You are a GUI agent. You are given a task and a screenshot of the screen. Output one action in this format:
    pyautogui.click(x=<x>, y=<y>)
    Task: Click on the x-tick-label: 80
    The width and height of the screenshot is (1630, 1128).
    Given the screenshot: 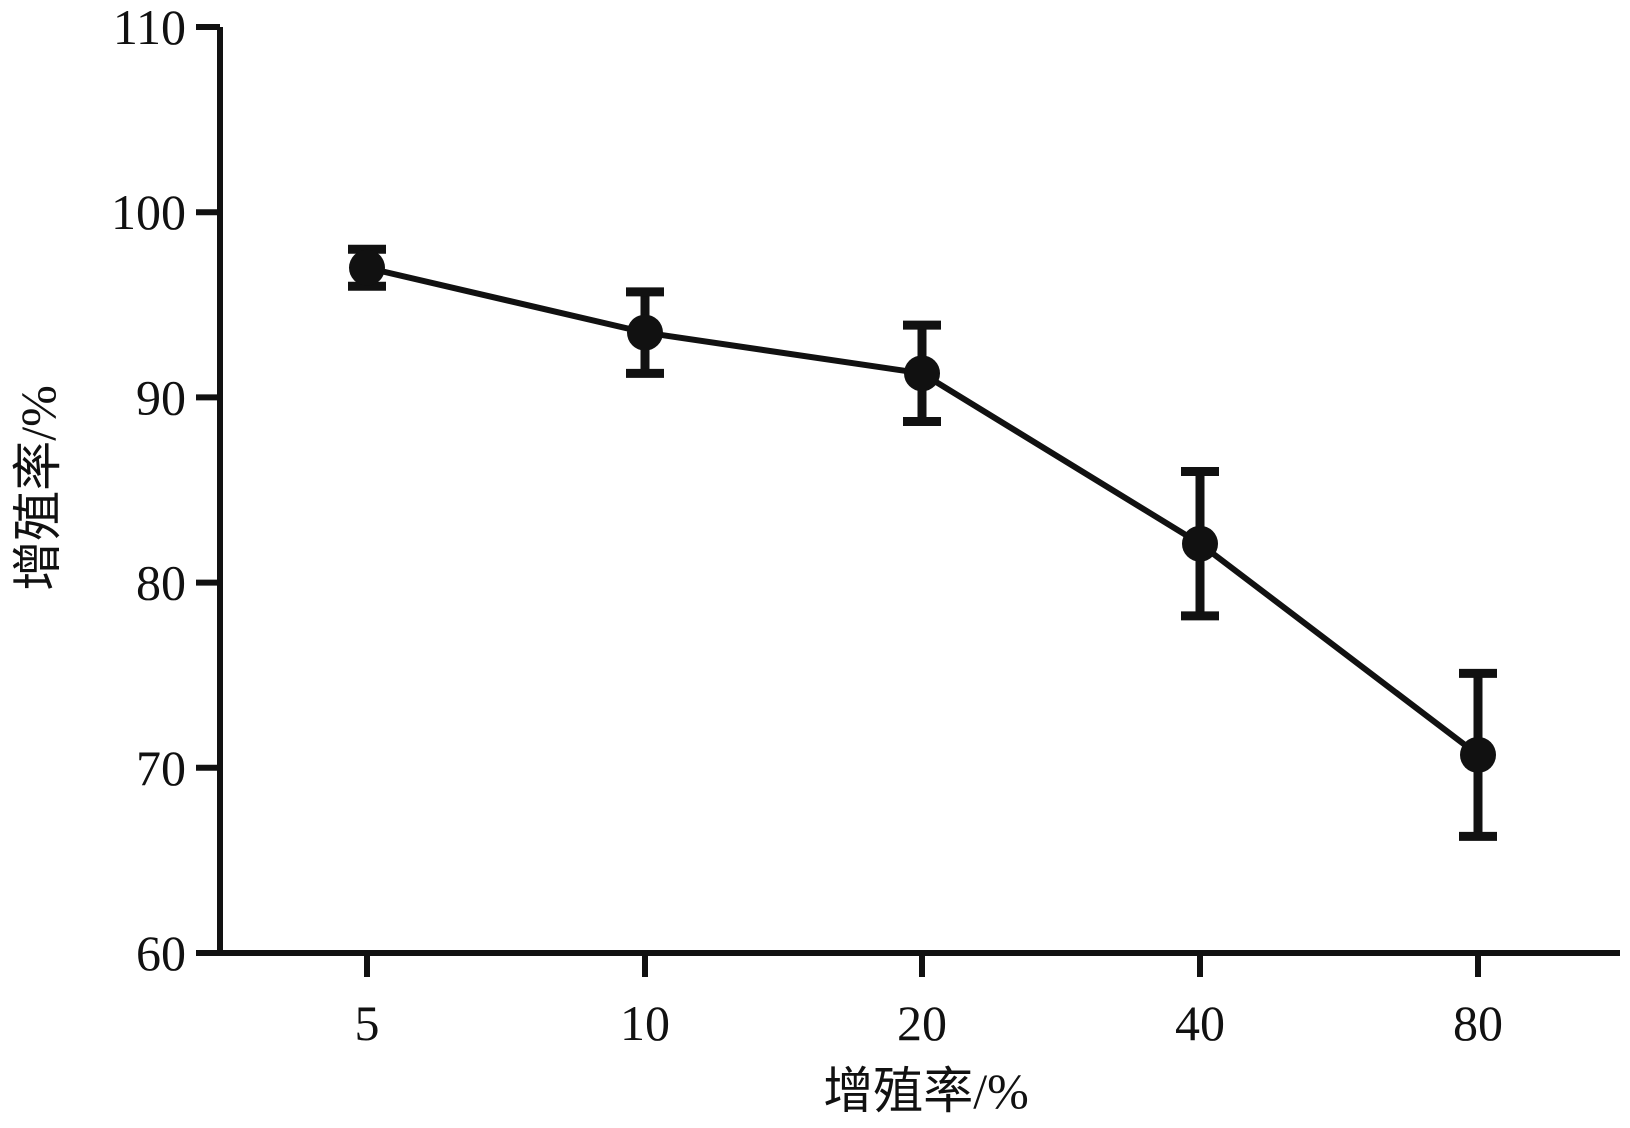 What is the action you would take?
    pyautogui.click(x=1478, y=1023)
    